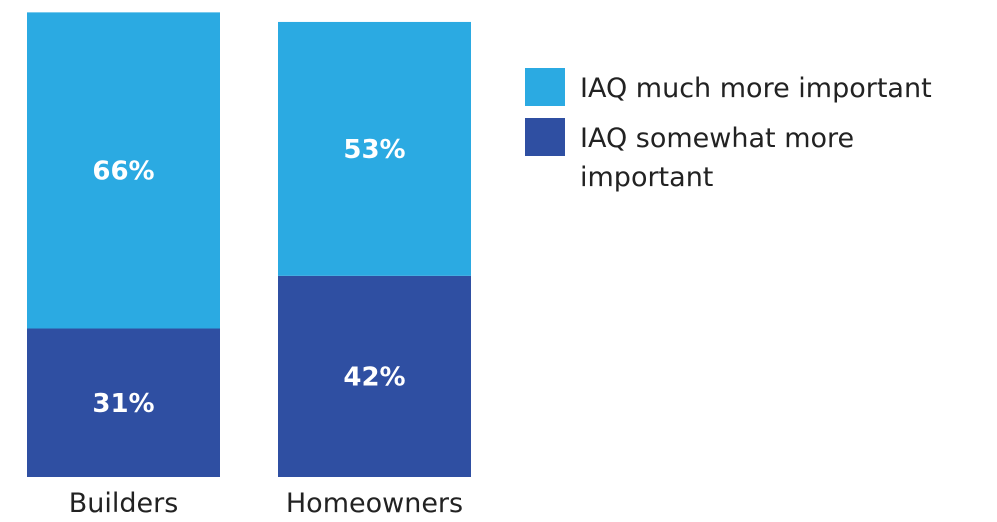 Image resolution: width=997 pixels, height=522 pixels. Describe the element at coordinates (266, 503) in the screenshot. I see `category-labels-layer: Builders Homeowners` at that location.